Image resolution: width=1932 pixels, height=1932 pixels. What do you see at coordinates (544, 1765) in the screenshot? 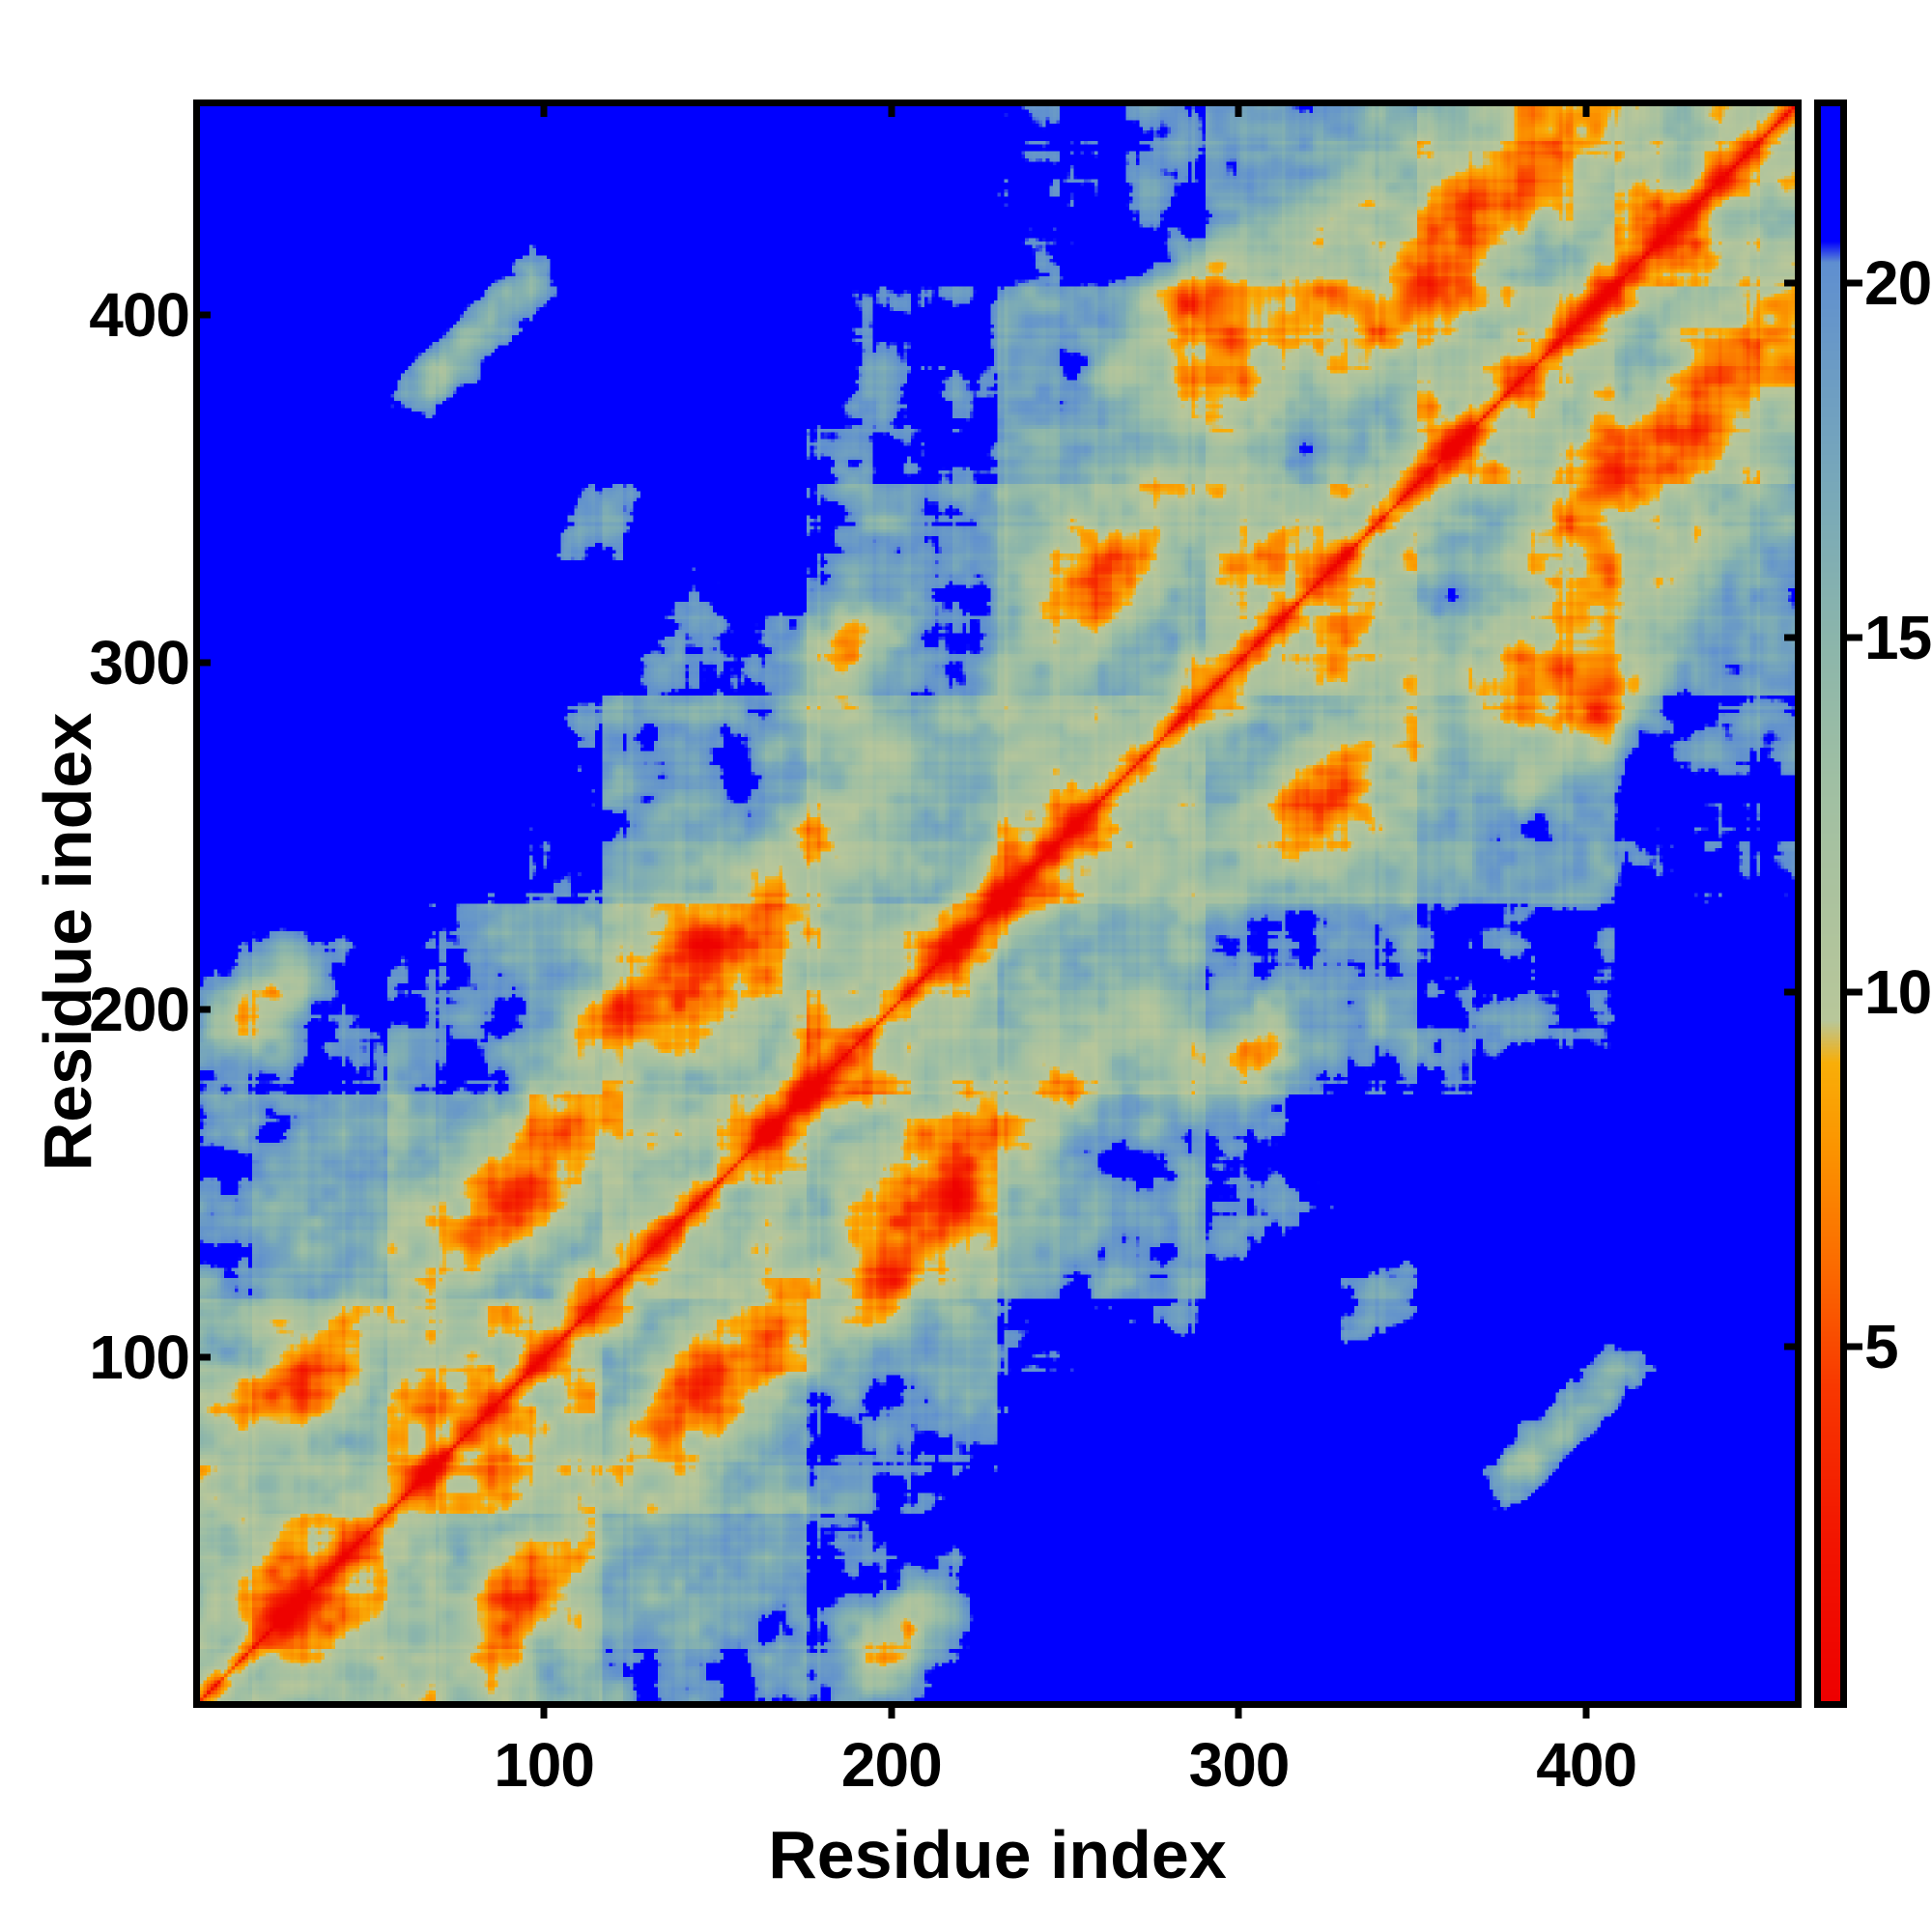
I see `x-axis-tick-label: 100` at bounding box center [544, 1765].